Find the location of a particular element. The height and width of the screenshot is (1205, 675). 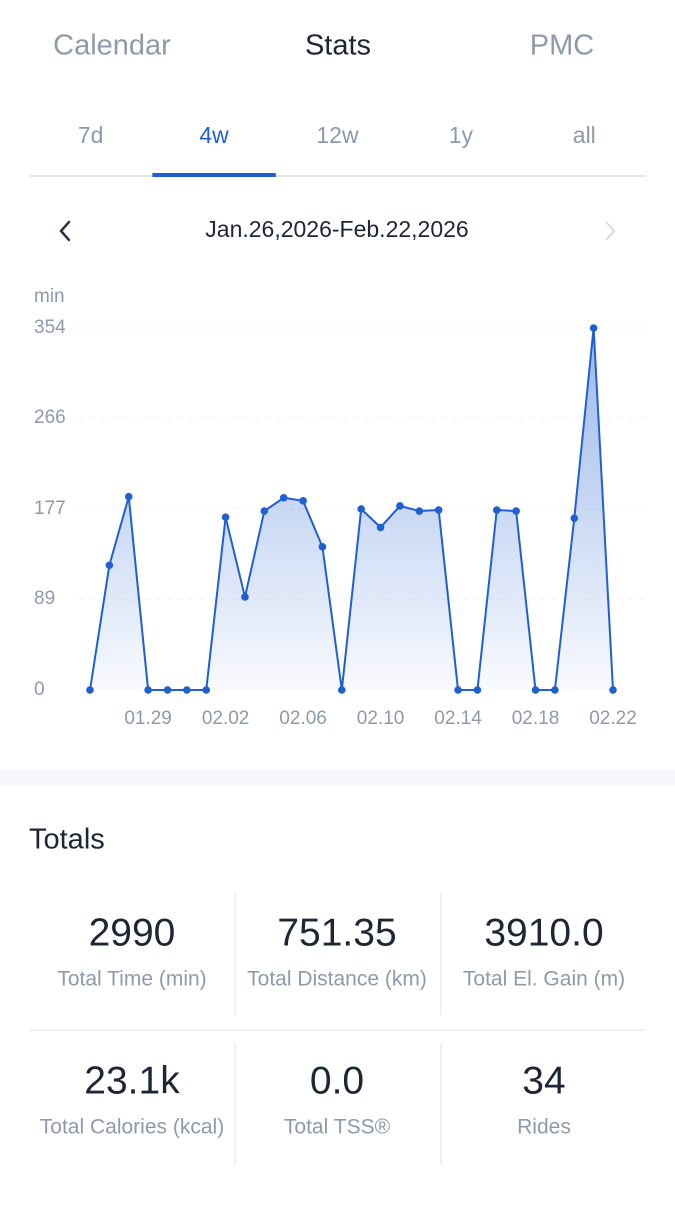

total-value: 751.35 is located at coordinates (336, 932).